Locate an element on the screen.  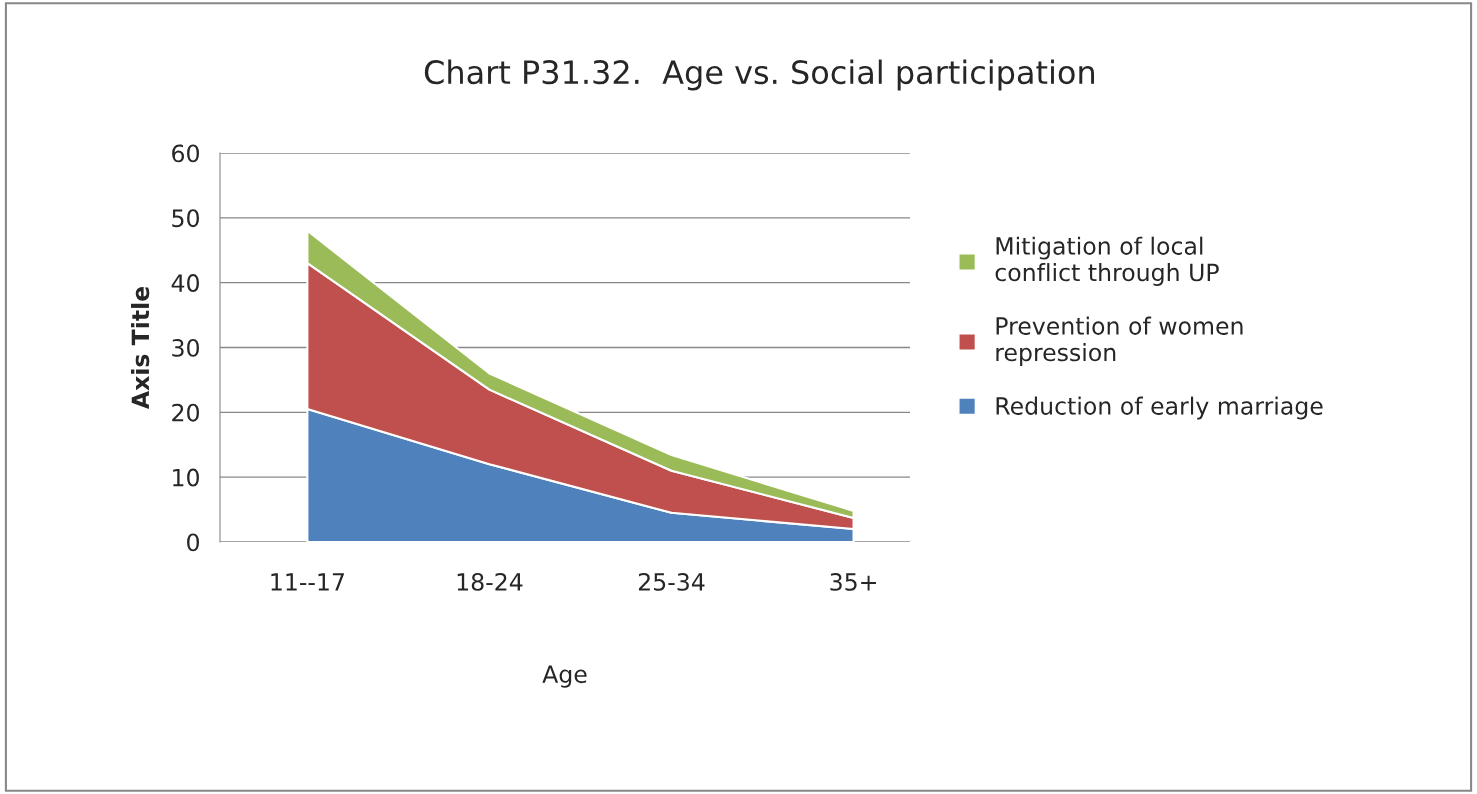
y-tick-label: 40 is located at coordinates (185, 283).